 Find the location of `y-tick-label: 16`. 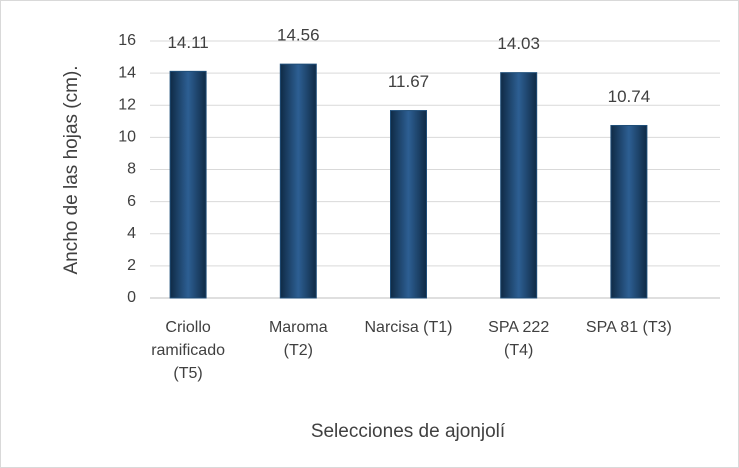

y-tick-label: 16 is located at coordinates (127, 40).